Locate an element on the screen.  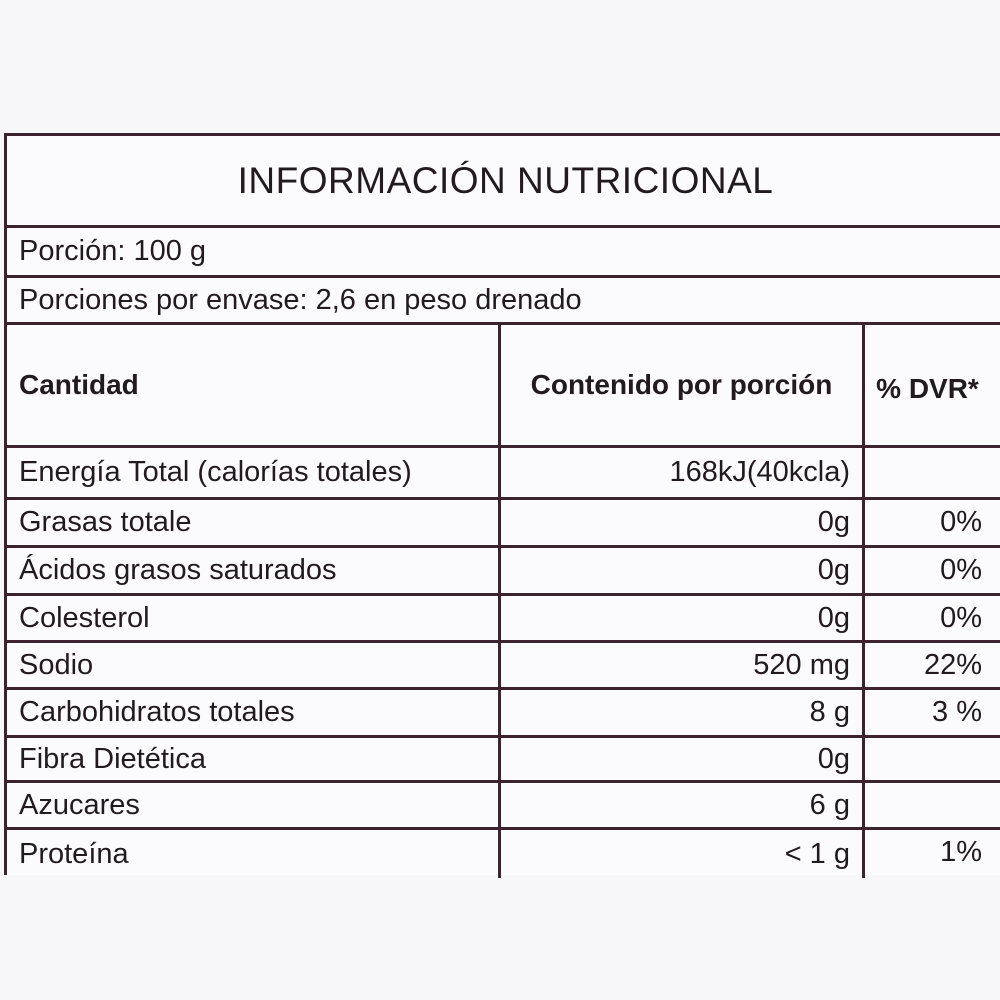
table-row: Colesterol 0g 0% is located at coordinates (503, 619).